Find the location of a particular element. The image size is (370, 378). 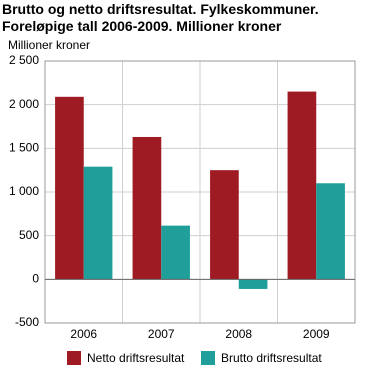

y-tick-label: 500 is located at coordinates (29, 235).